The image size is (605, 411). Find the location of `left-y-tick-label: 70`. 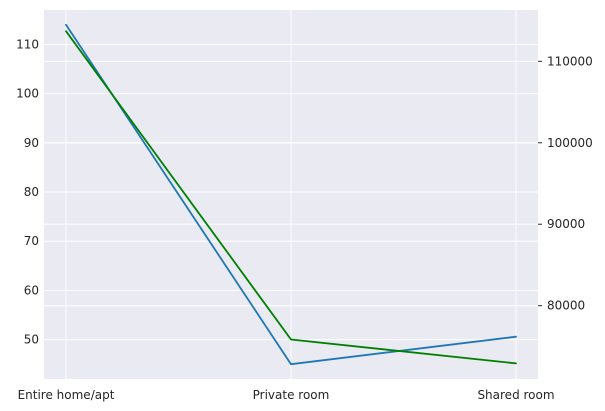

left-y-tick-label: 70 is located at coordinates (31, 241).